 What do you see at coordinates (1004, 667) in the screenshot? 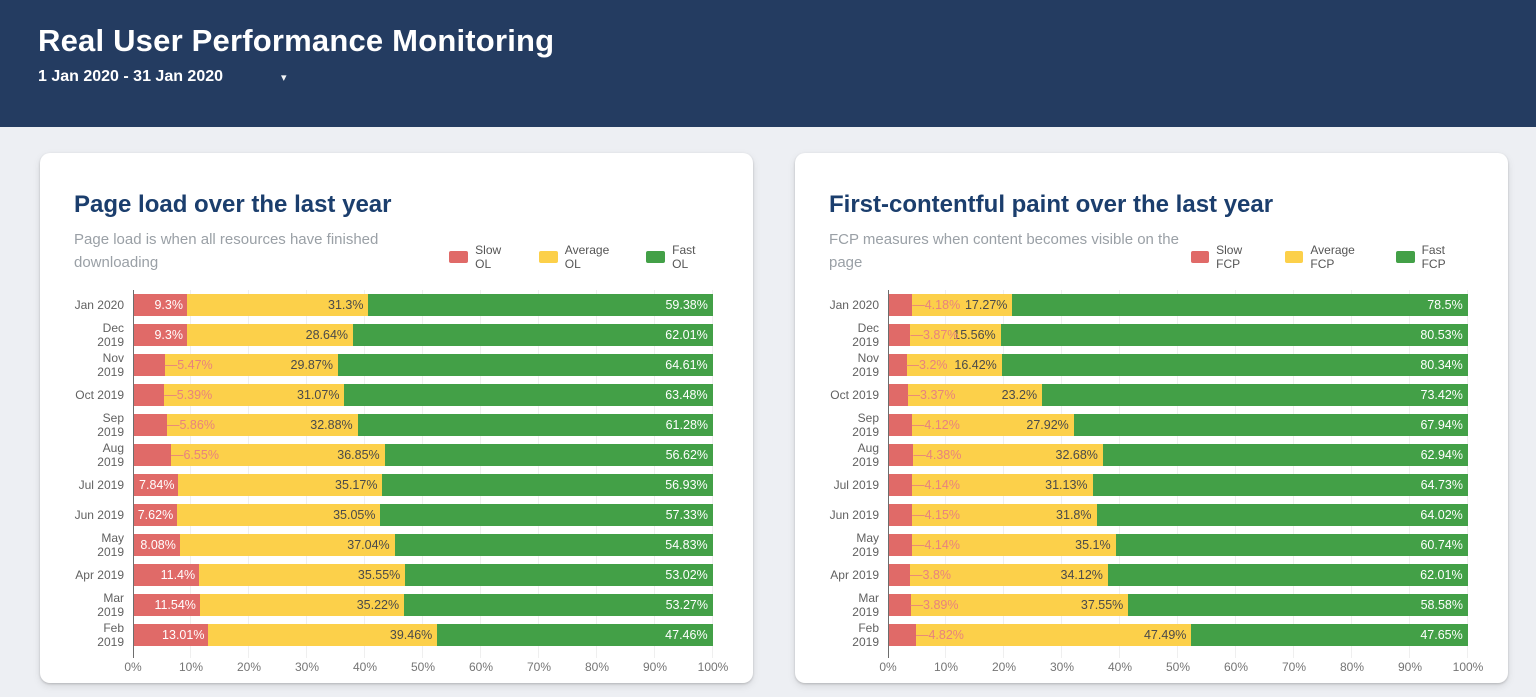
I see `x-axis-tick-label: 20%` at bounding box center [1004, 667].